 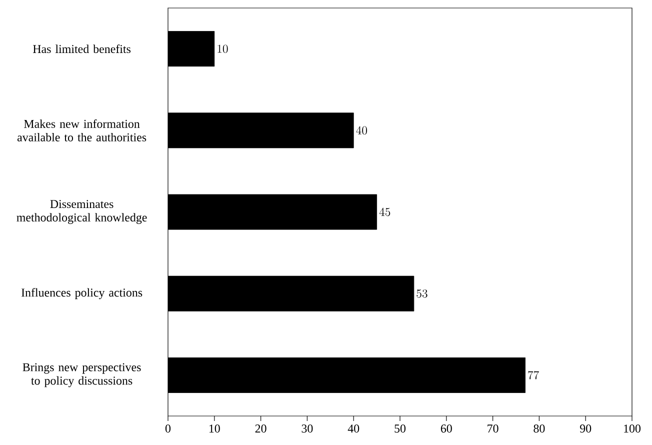 What do you see at coordinates (400, 428) in the screenshot?
I see `x-tick-label: 50` at bounding box center [400, 428].